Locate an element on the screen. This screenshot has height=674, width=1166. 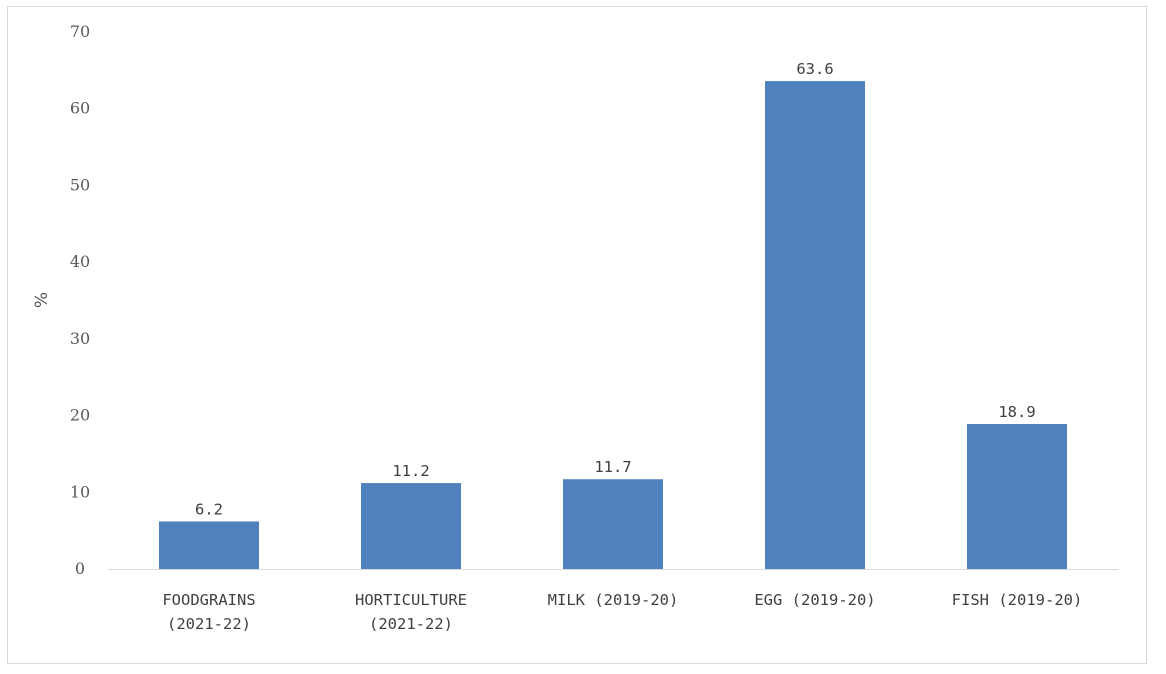
x-category-label: FISH (2019-20) is located at coordinates (1017, 600).